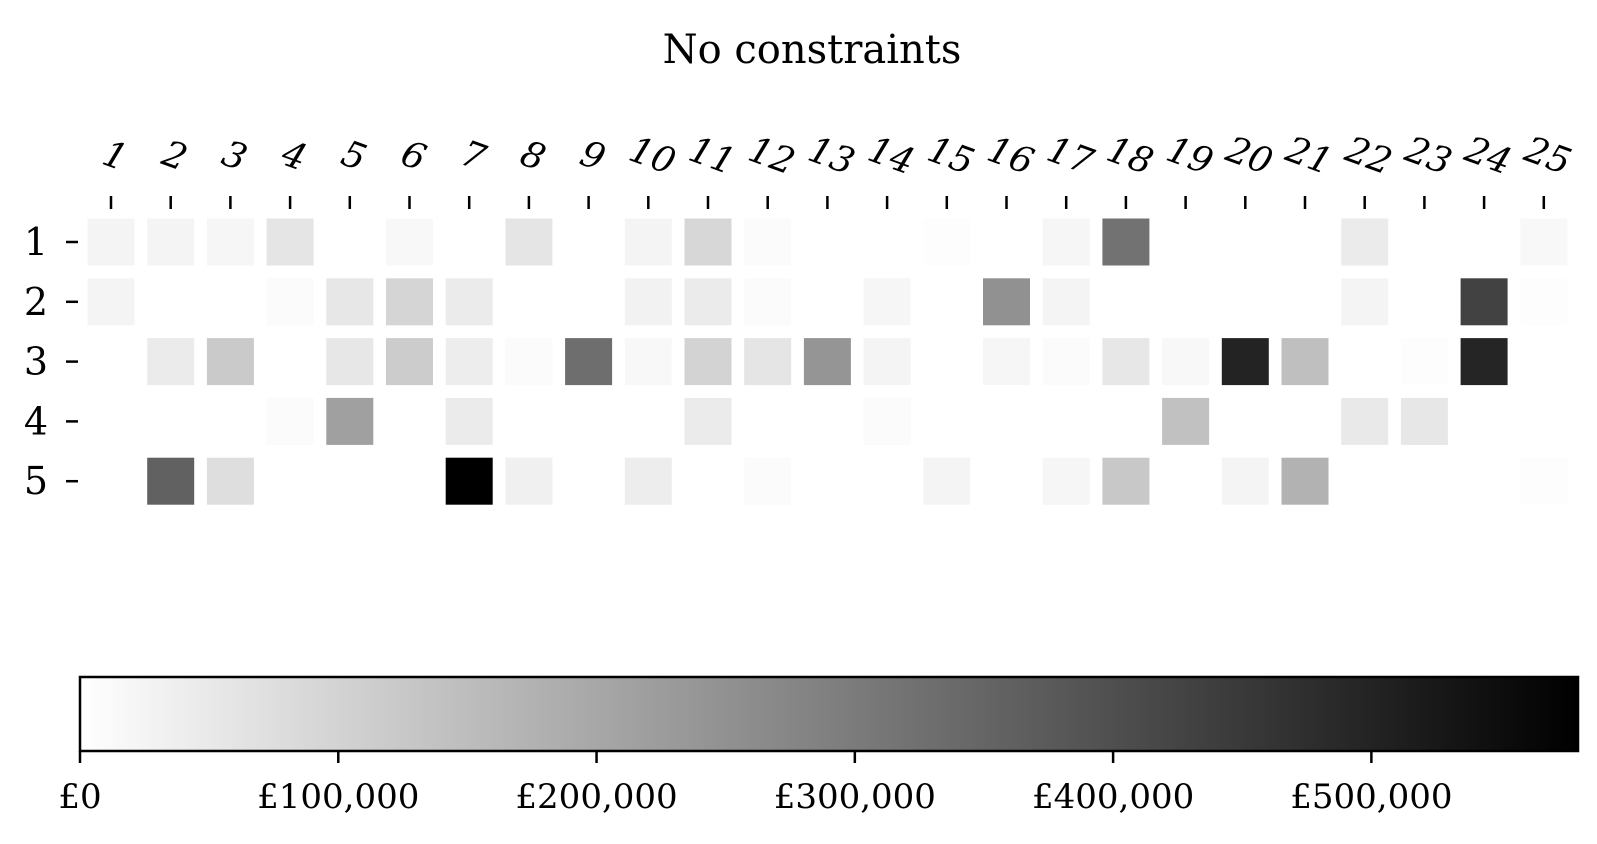 The height and width of the screenshot is (844, 1597). I want to click on column-tick-label: 20, so click(1249, 156).